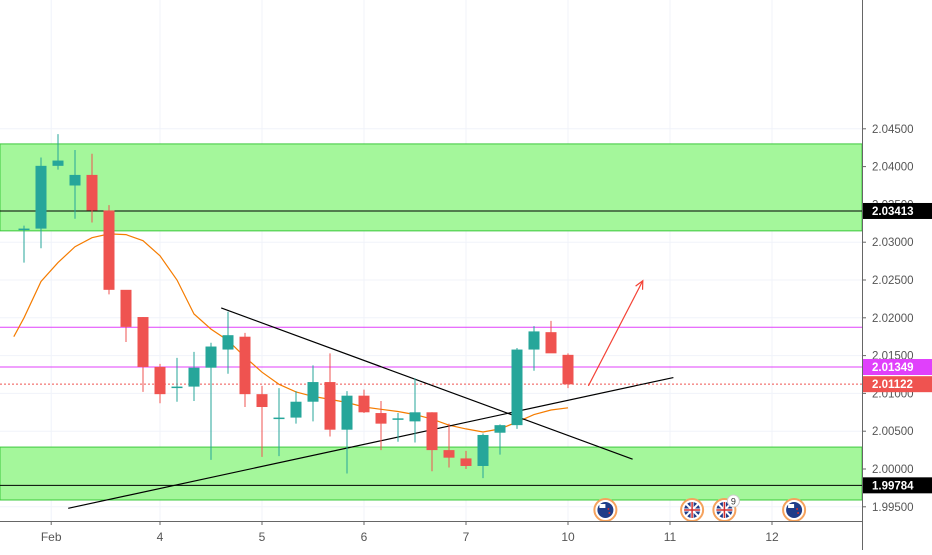 Image resolution: width=932 pixels, height=555 pixels. I want to click on price-tick-label: 1.99500, so click(893, 508).